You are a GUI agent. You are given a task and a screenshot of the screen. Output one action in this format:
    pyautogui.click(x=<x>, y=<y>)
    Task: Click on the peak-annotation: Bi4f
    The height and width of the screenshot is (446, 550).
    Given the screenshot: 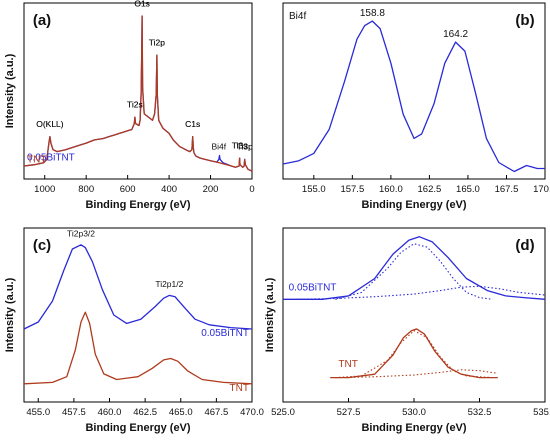 What is the action you would take?
    pyautogui.click(x=219, y=147)
    